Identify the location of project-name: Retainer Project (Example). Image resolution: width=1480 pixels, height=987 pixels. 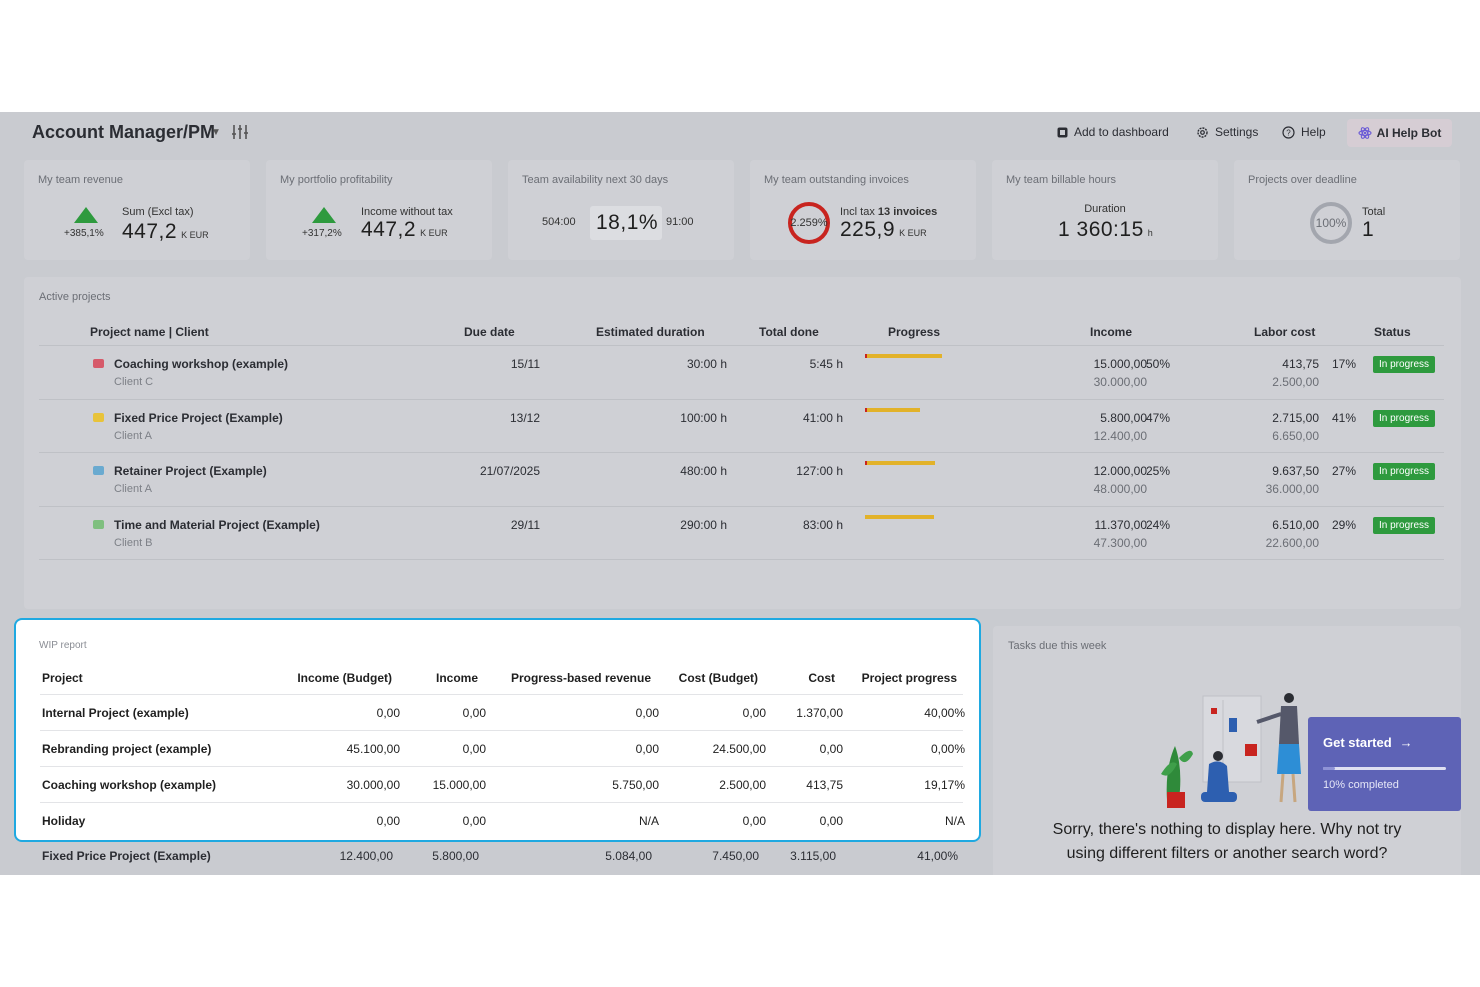
(190, 471).